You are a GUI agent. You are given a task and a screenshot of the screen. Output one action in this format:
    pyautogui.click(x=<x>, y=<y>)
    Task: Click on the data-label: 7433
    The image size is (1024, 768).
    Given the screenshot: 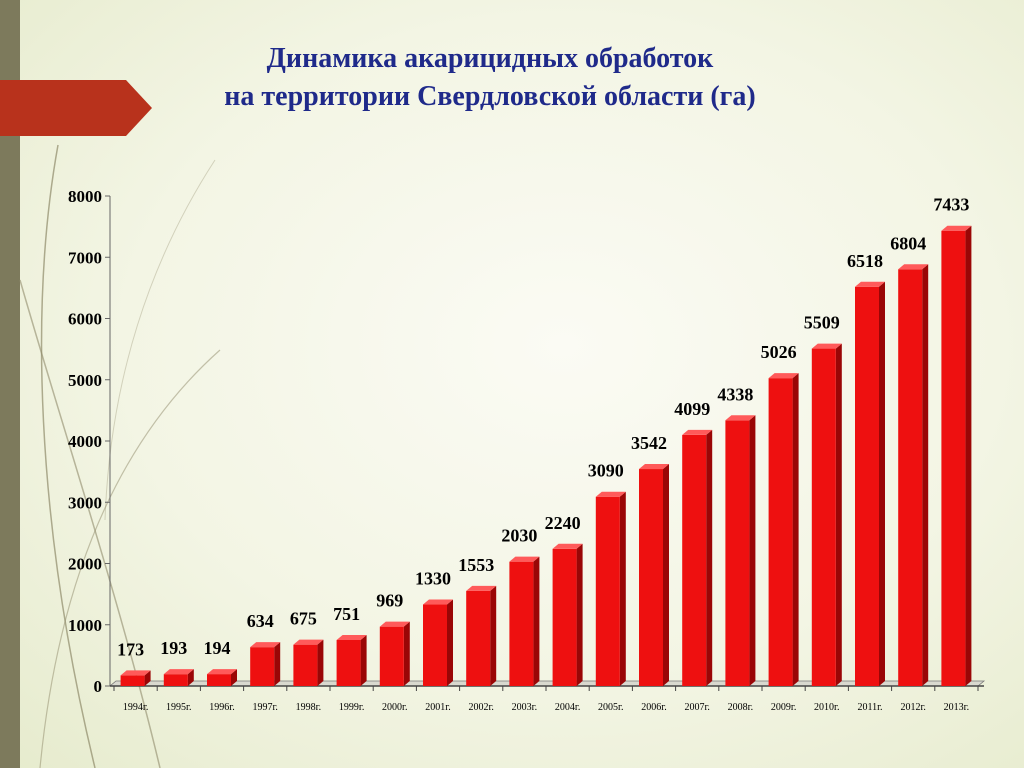 What is the action you would take?
    pyautogui.click(x=951, y=205)
    